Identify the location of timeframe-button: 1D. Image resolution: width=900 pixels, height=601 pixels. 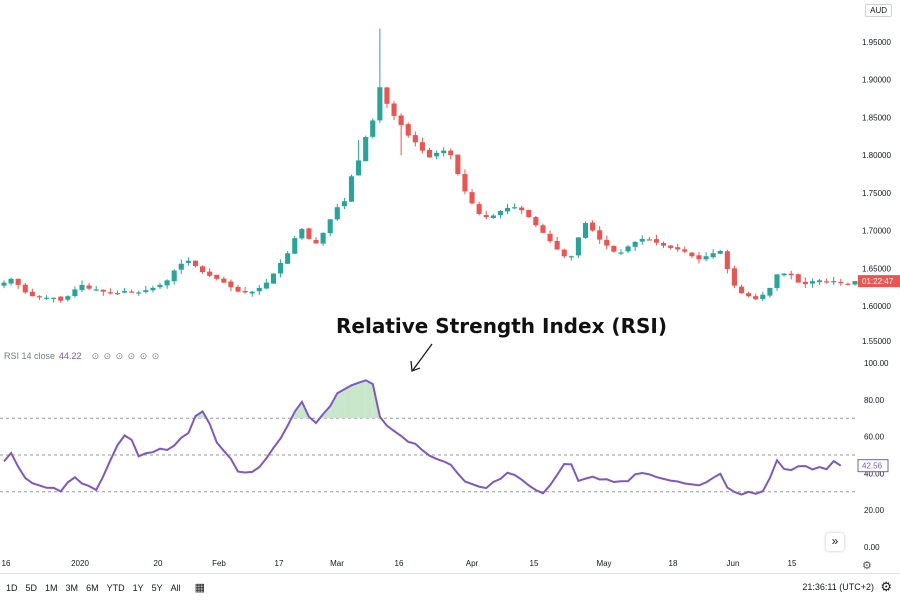
(12, 588).